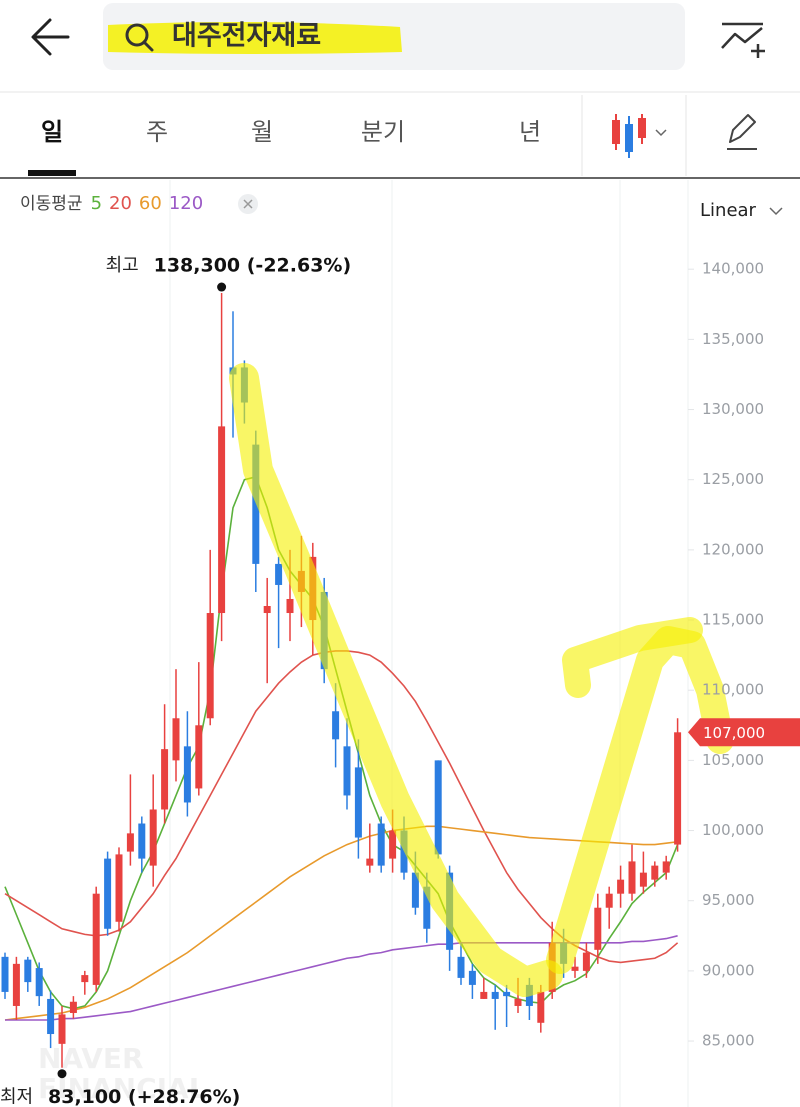  What do you see at coordinates (742, 128) in the screenshot?
I see `pencil-icon` at bounding box center [742, 128].